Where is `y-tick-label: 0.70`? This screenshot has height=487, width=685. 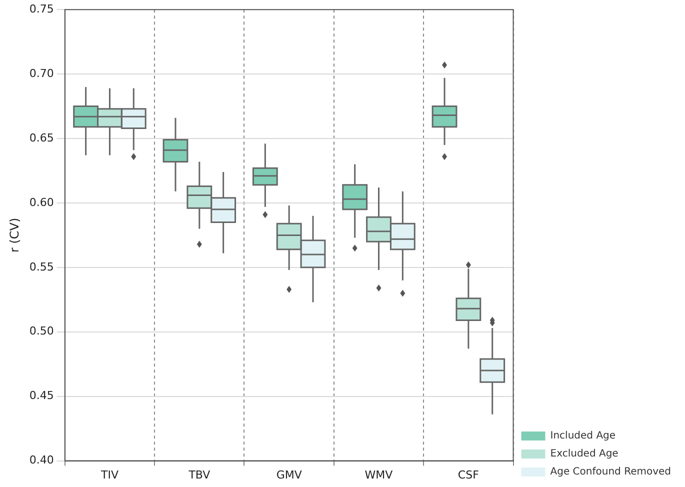 y-tick-label: 0.70 is located at coordinates (41, 73).